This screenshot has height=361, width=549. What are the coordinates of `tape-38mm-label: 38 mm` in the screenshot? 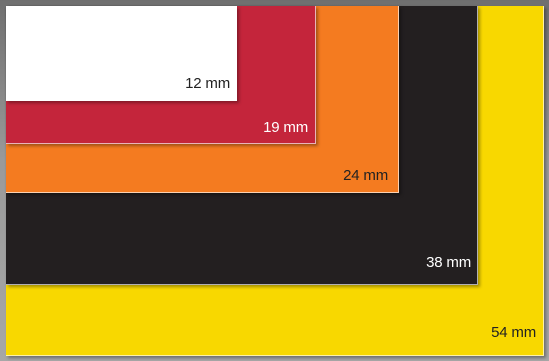 It's located at (448, 262).